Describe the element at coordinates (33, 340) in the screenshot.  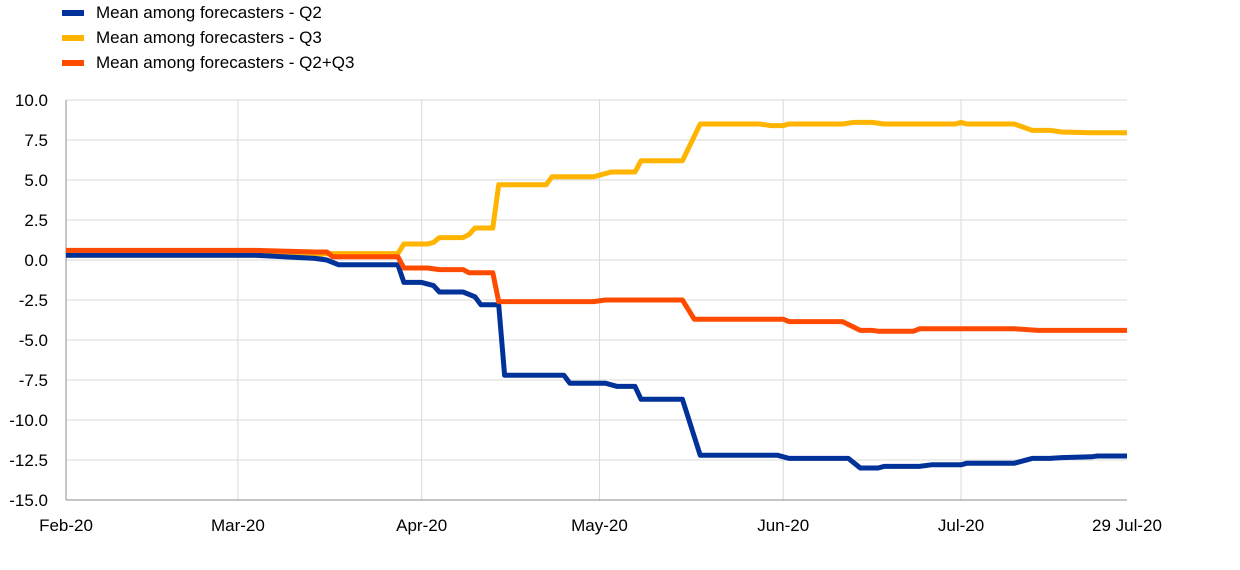
I see `y-tick-label: -5.0` at that location.